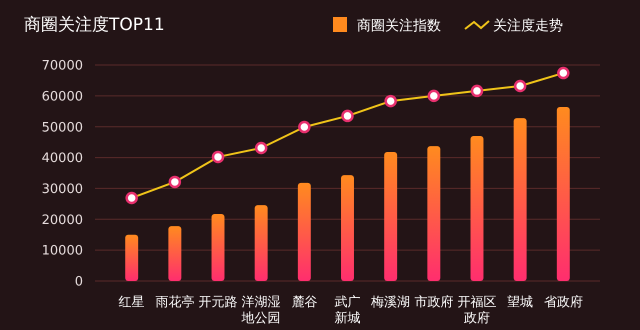  I want to click on x-tick-label: 开元路, so click(218, 302).